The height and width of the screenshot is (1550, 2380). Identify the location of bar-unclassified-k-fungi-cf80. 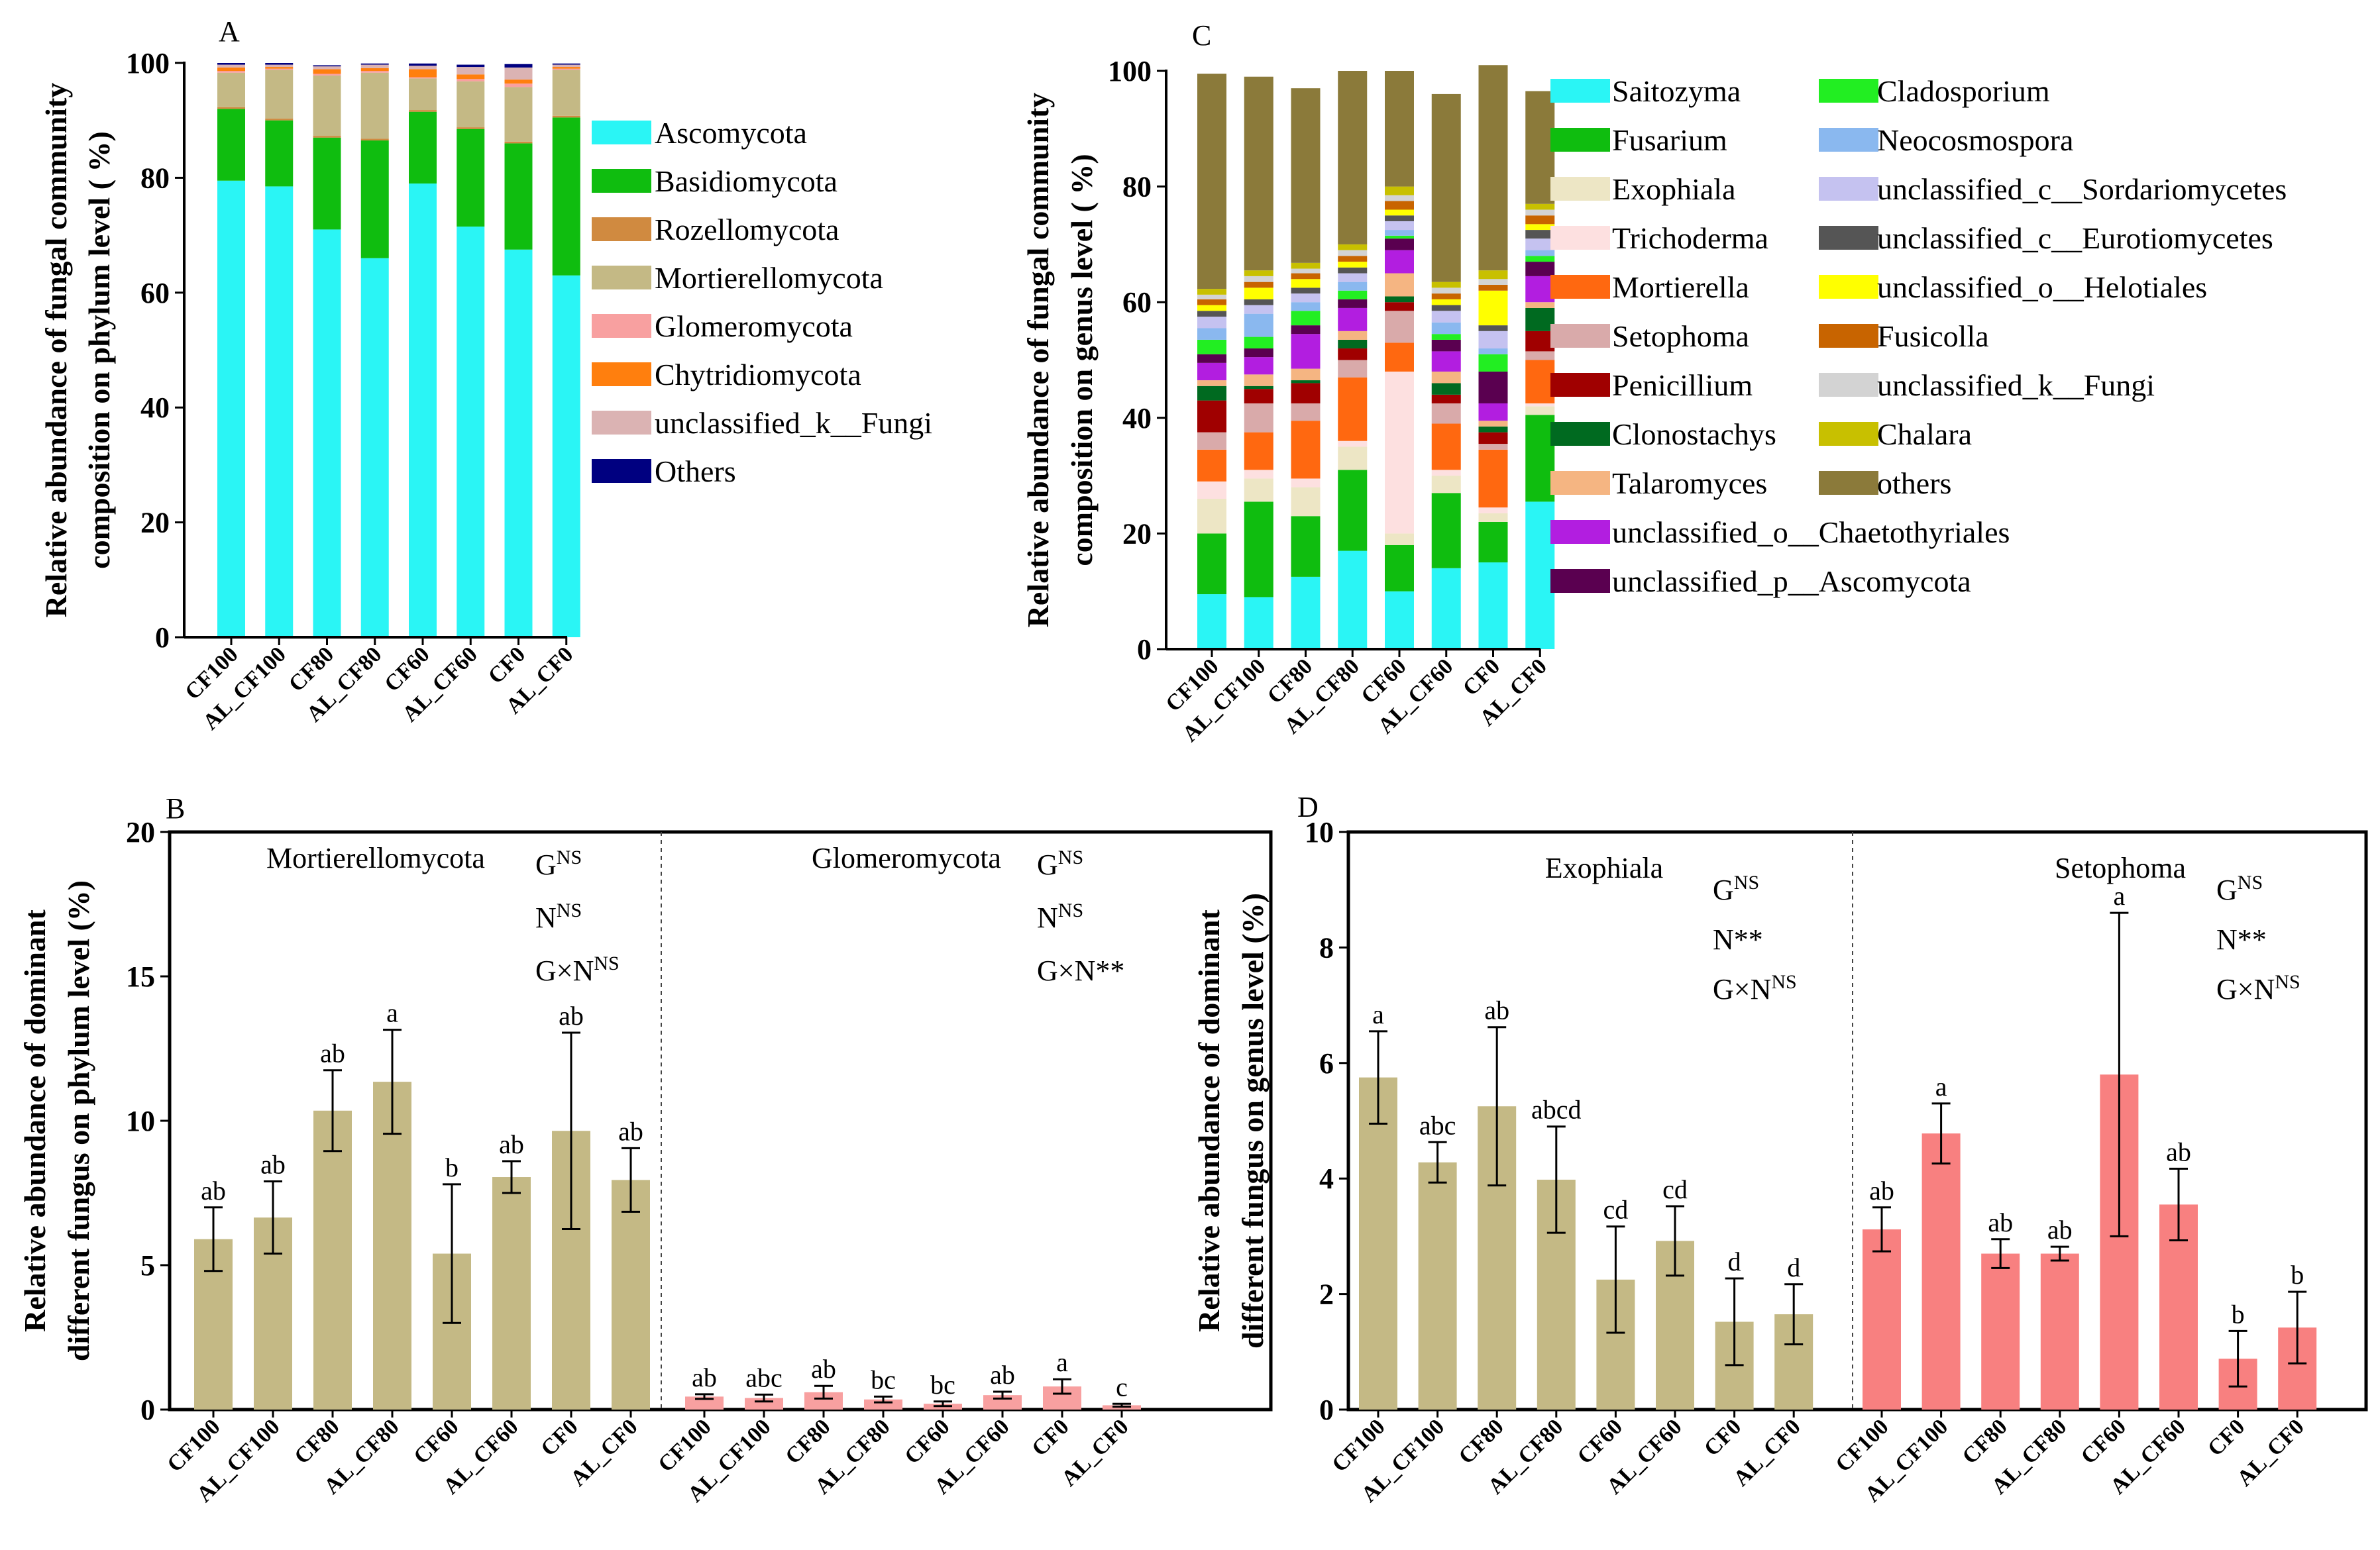
(1306, 271).